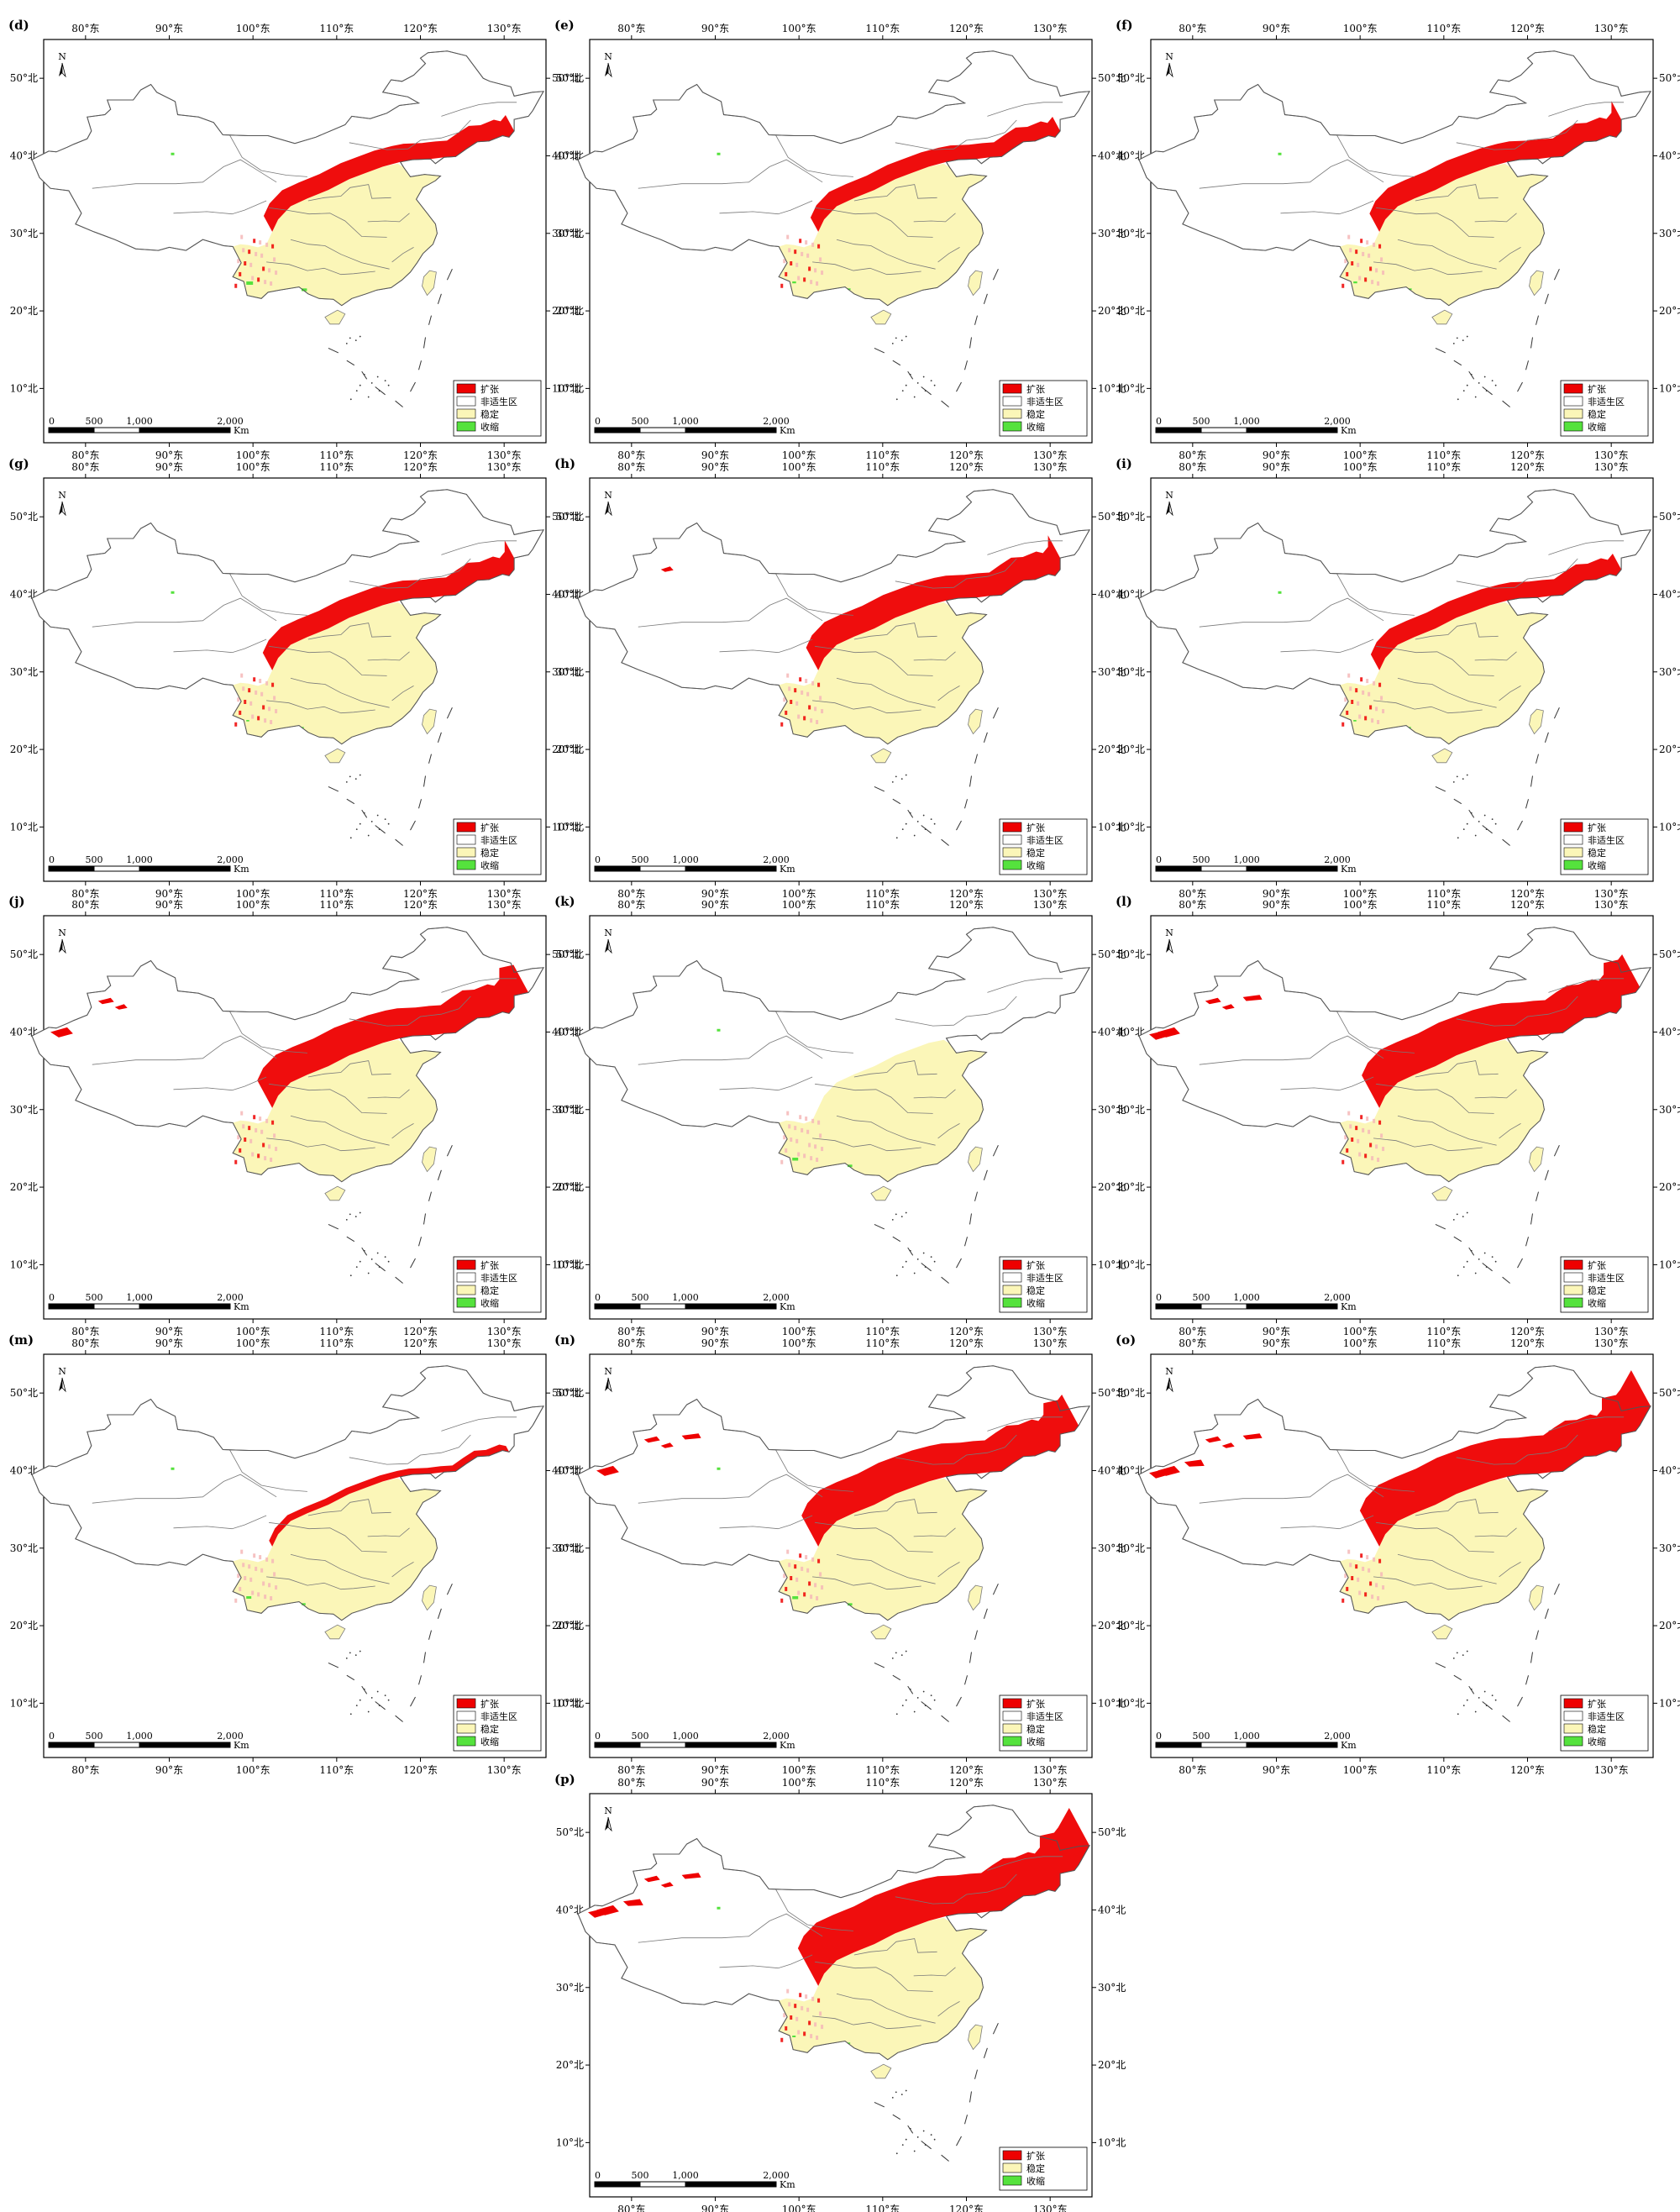  What do you see at coordinates (651, 1879) in the screenshot?
I see `expansion-patch` at bounding box center [651, 1879].